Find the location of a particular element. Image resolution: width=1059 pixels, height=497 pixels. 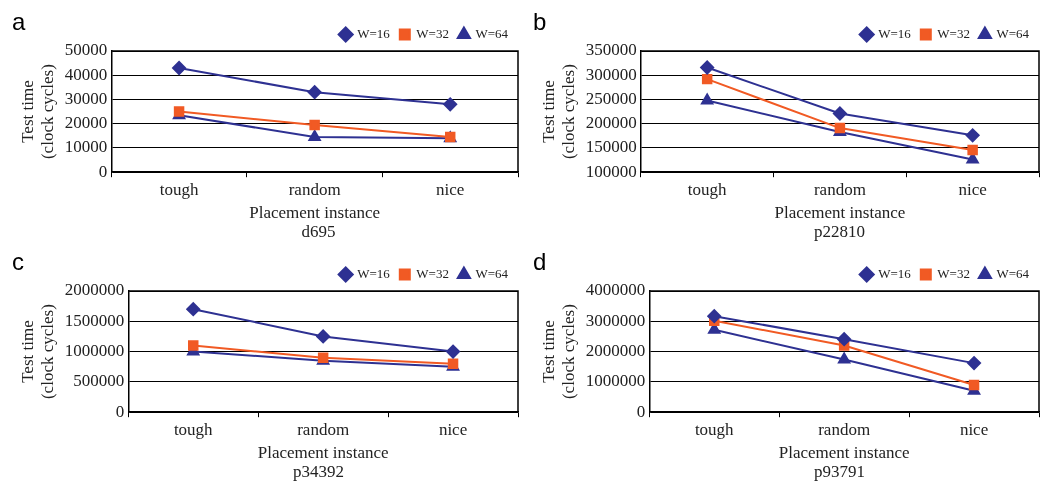

text: p93791 is located at coordinates (839, 472).